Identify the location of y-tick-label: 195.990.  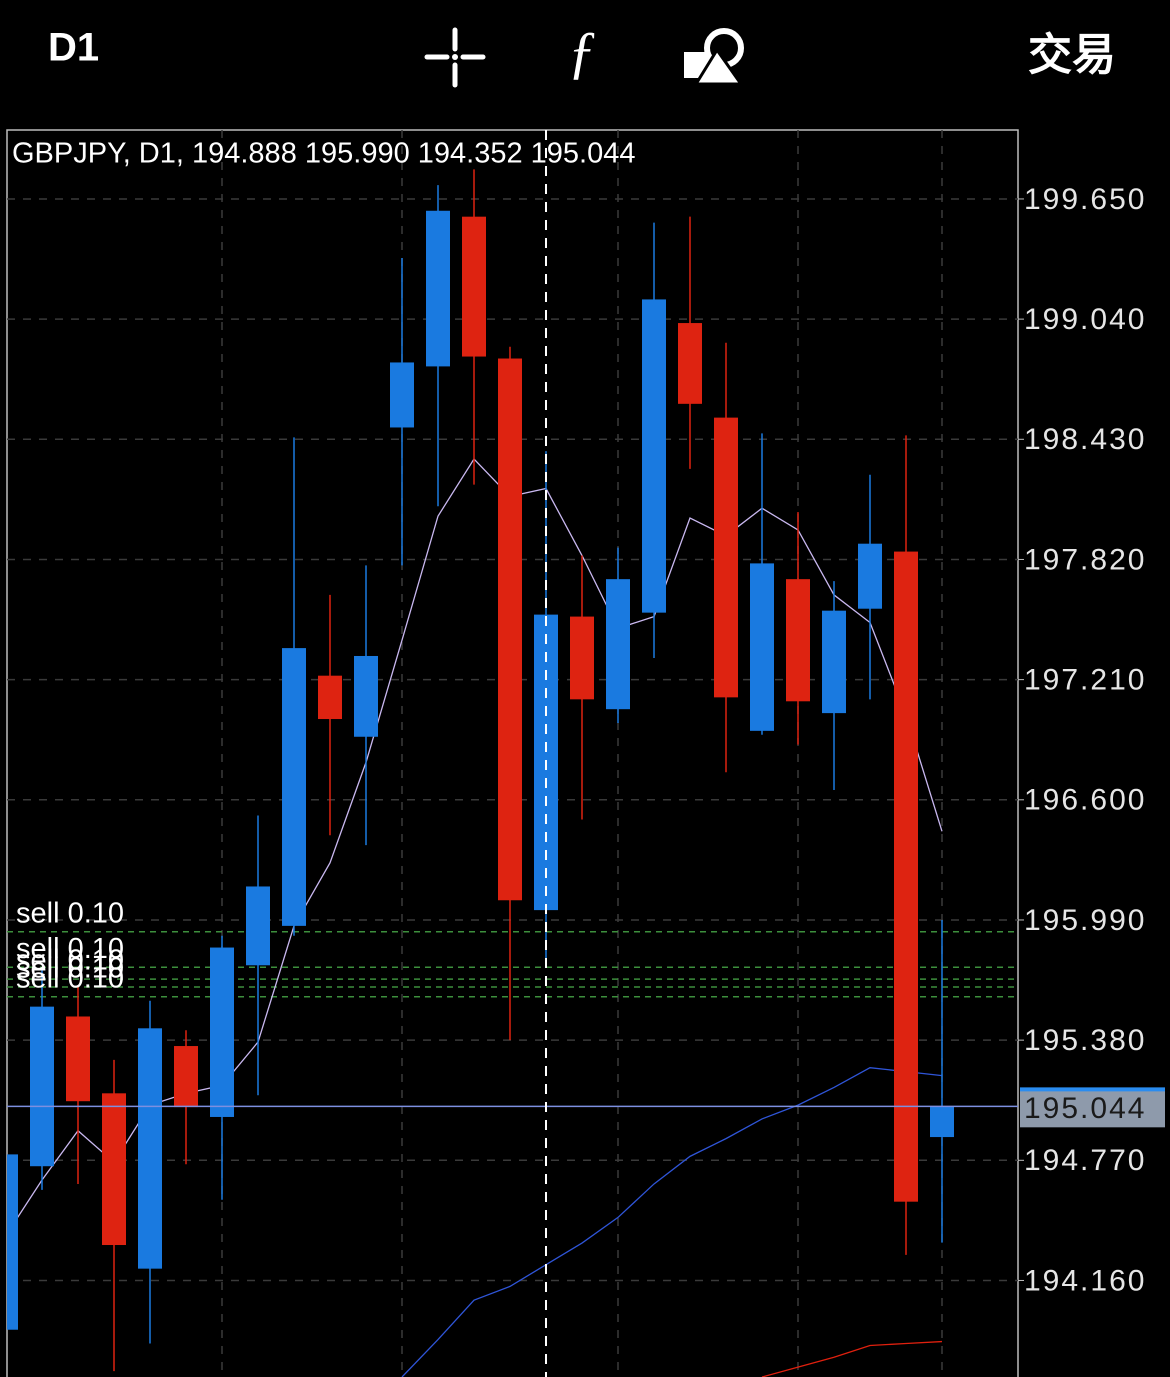
(1085, 920).